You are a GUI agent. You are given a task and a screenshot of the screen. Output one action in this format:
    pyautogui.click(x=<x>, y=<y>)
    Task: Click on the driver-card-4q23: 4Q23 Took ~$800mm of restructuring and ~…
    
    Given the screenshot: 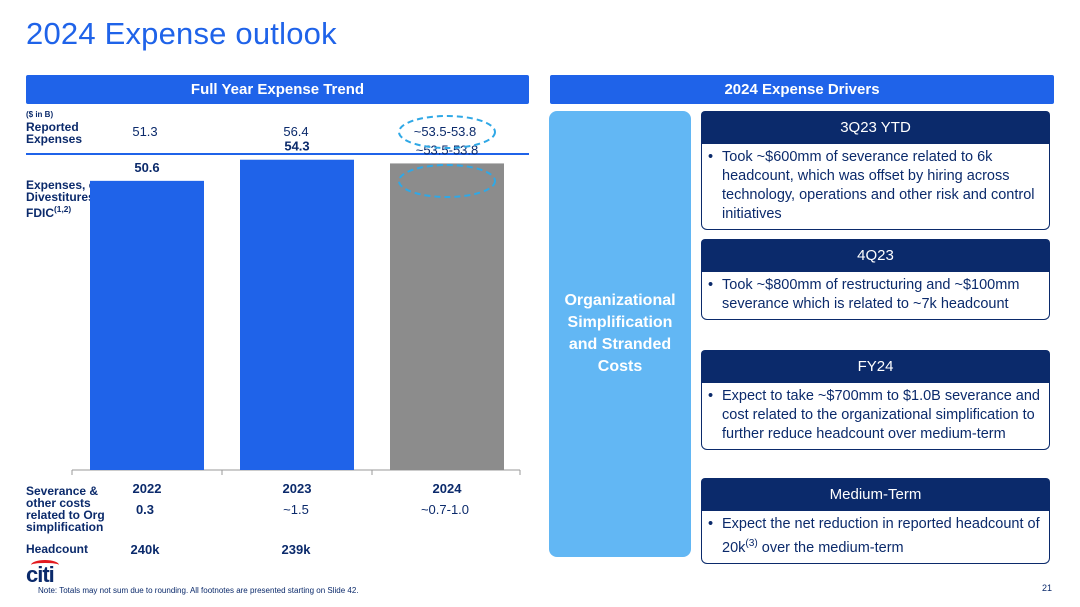 What is the action you would take?
    pyautogui.click(x=875, y=279)
    